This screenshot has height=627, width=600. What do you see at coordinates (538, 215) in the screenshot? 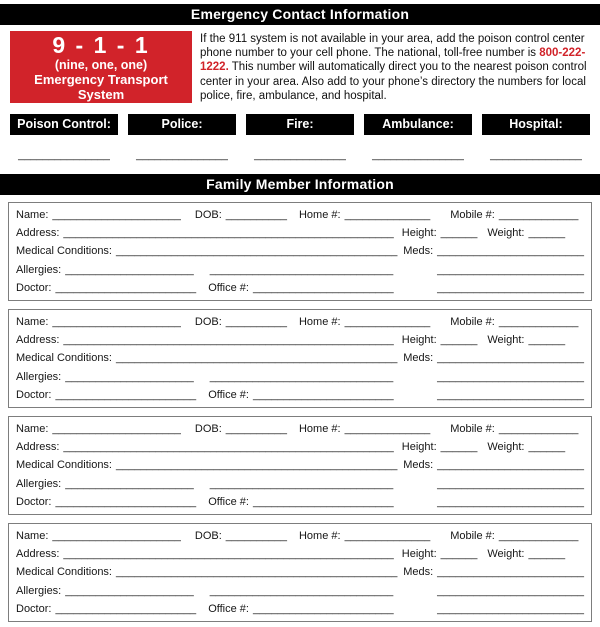
I see `mobile-phone-fill-line: _____________` at bounding box center [538, 215].